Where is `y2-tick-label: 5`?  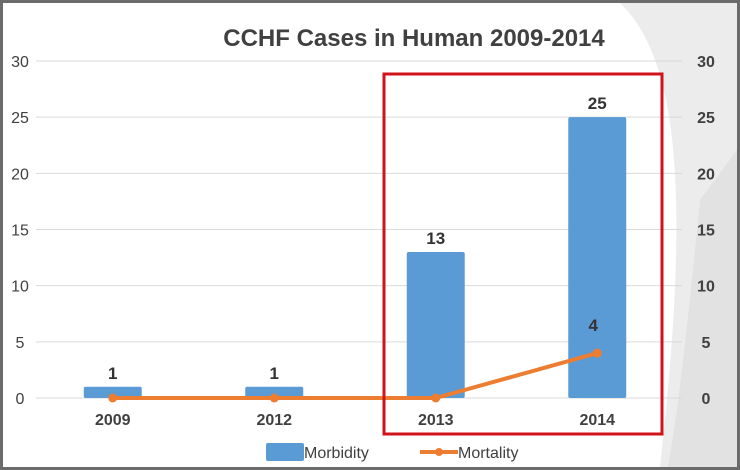 y2-tick-label: 5 is located at coordinates (706, 343).